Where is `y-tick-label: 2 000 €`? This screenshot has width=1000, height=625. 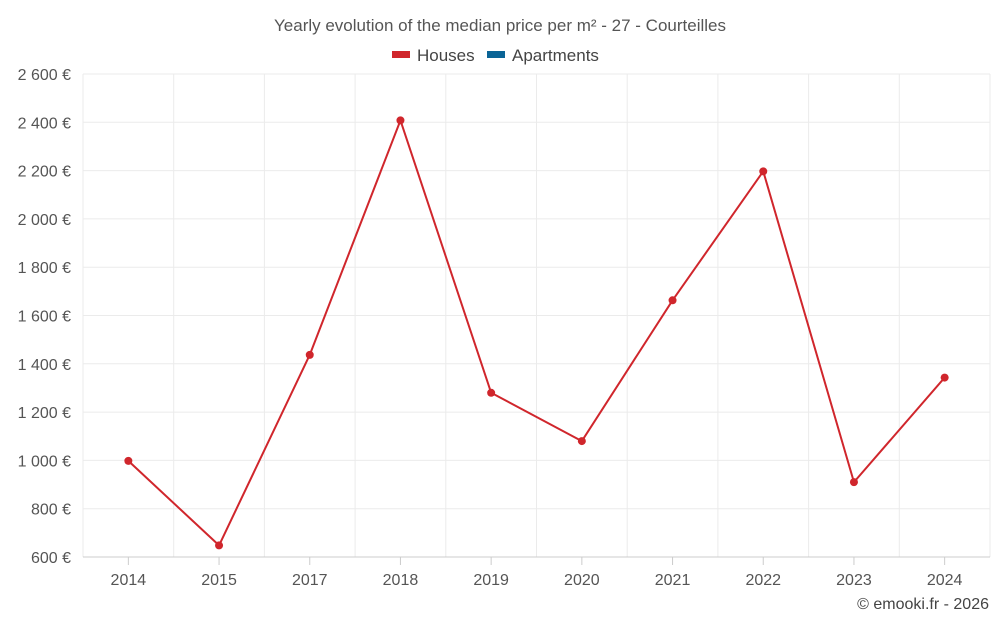 y-tick-label: 2 000 € is located at coordinates (44, 220).